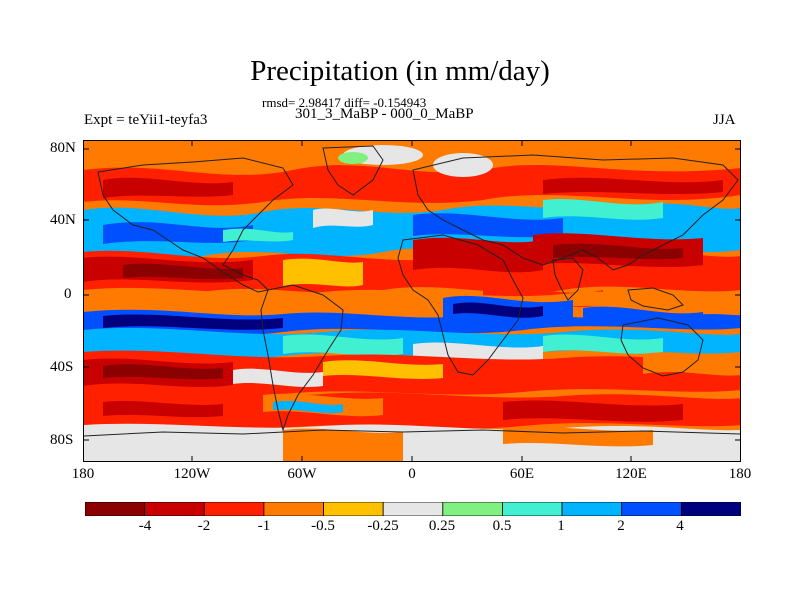  Describe the element at coordinates (400, 71) in the screenshot. I see `plot-title: Precipitation (in mm/day)` at that location.